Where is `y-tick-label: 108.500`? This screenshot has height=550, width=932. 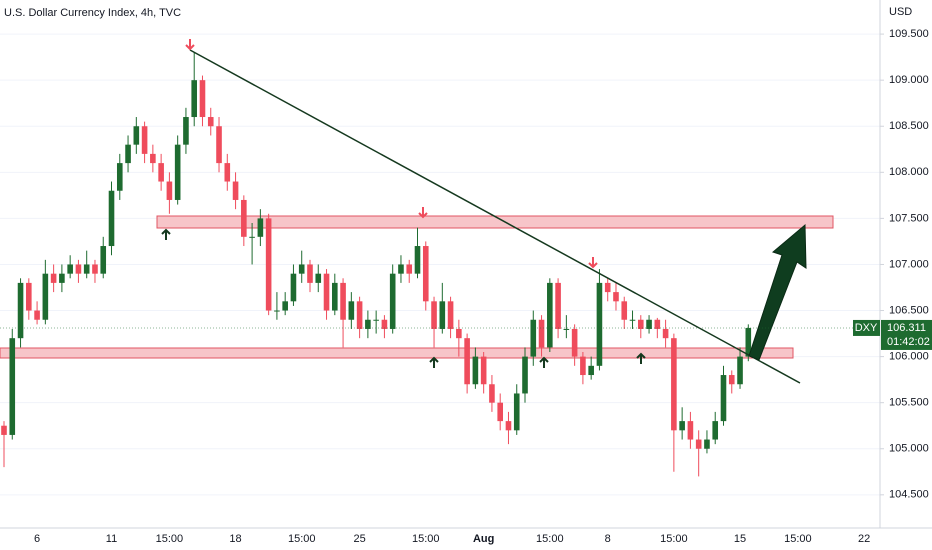
y-tick-label: 108.500 is located at coordinates (909, 126).